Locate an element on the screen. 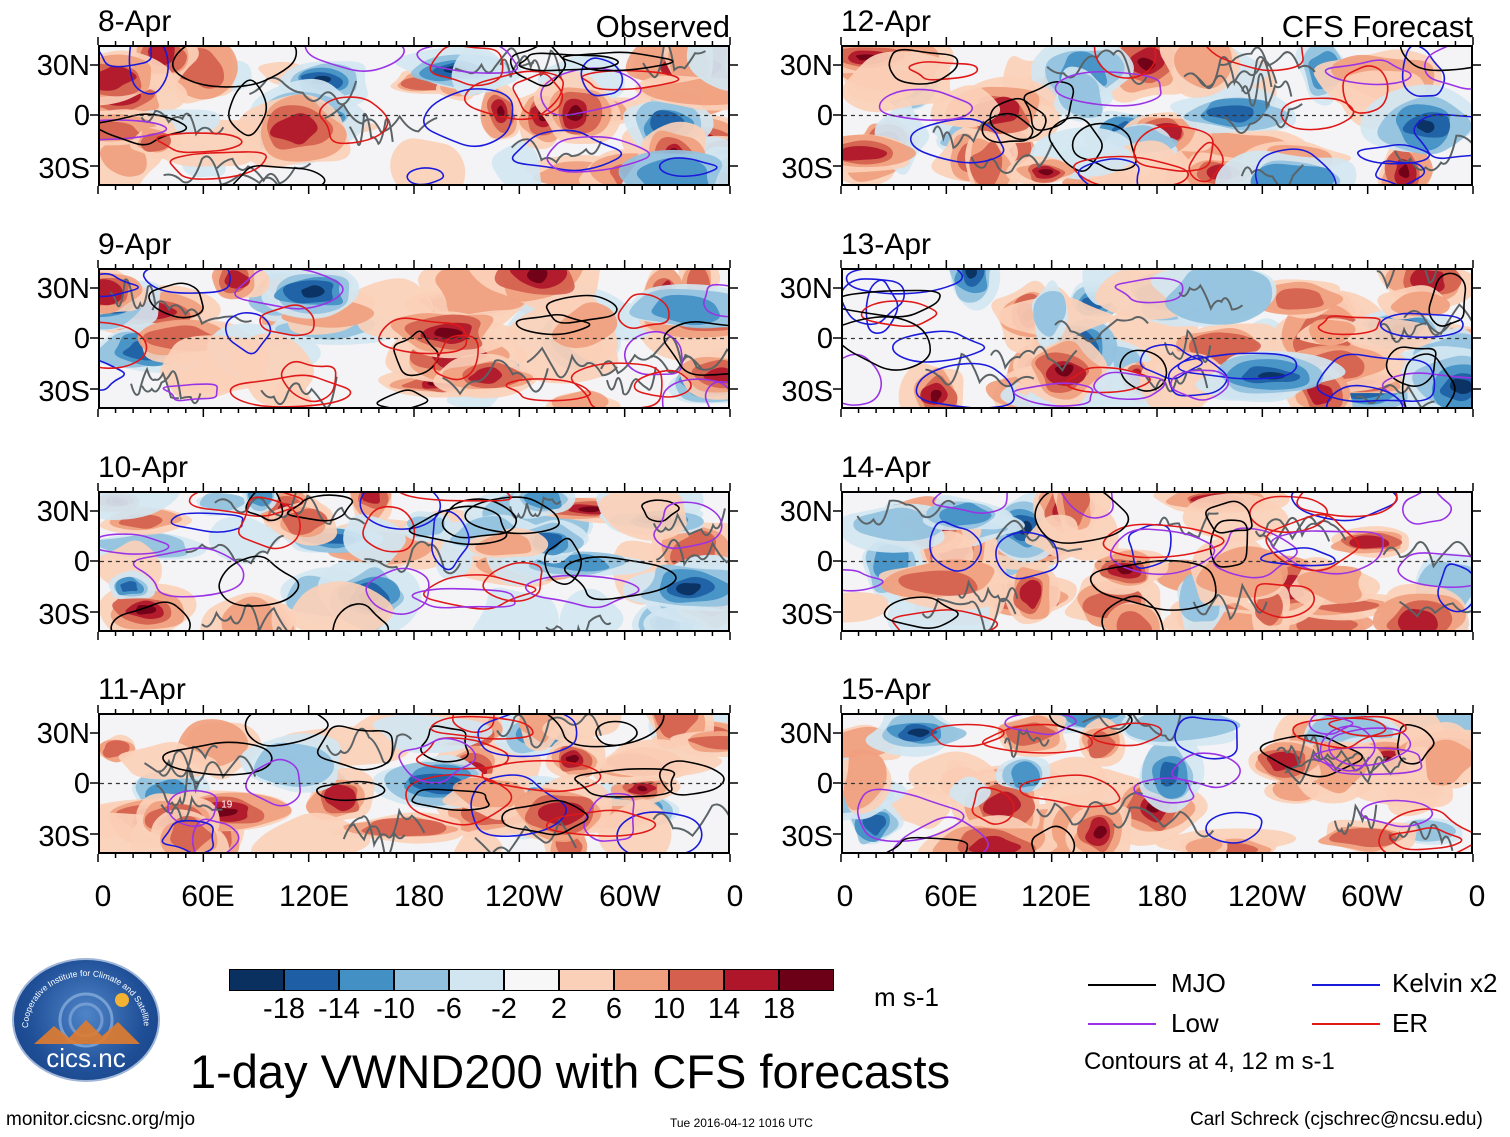  legend-label-mjo: MJO is located at coordinates (1198, 983).